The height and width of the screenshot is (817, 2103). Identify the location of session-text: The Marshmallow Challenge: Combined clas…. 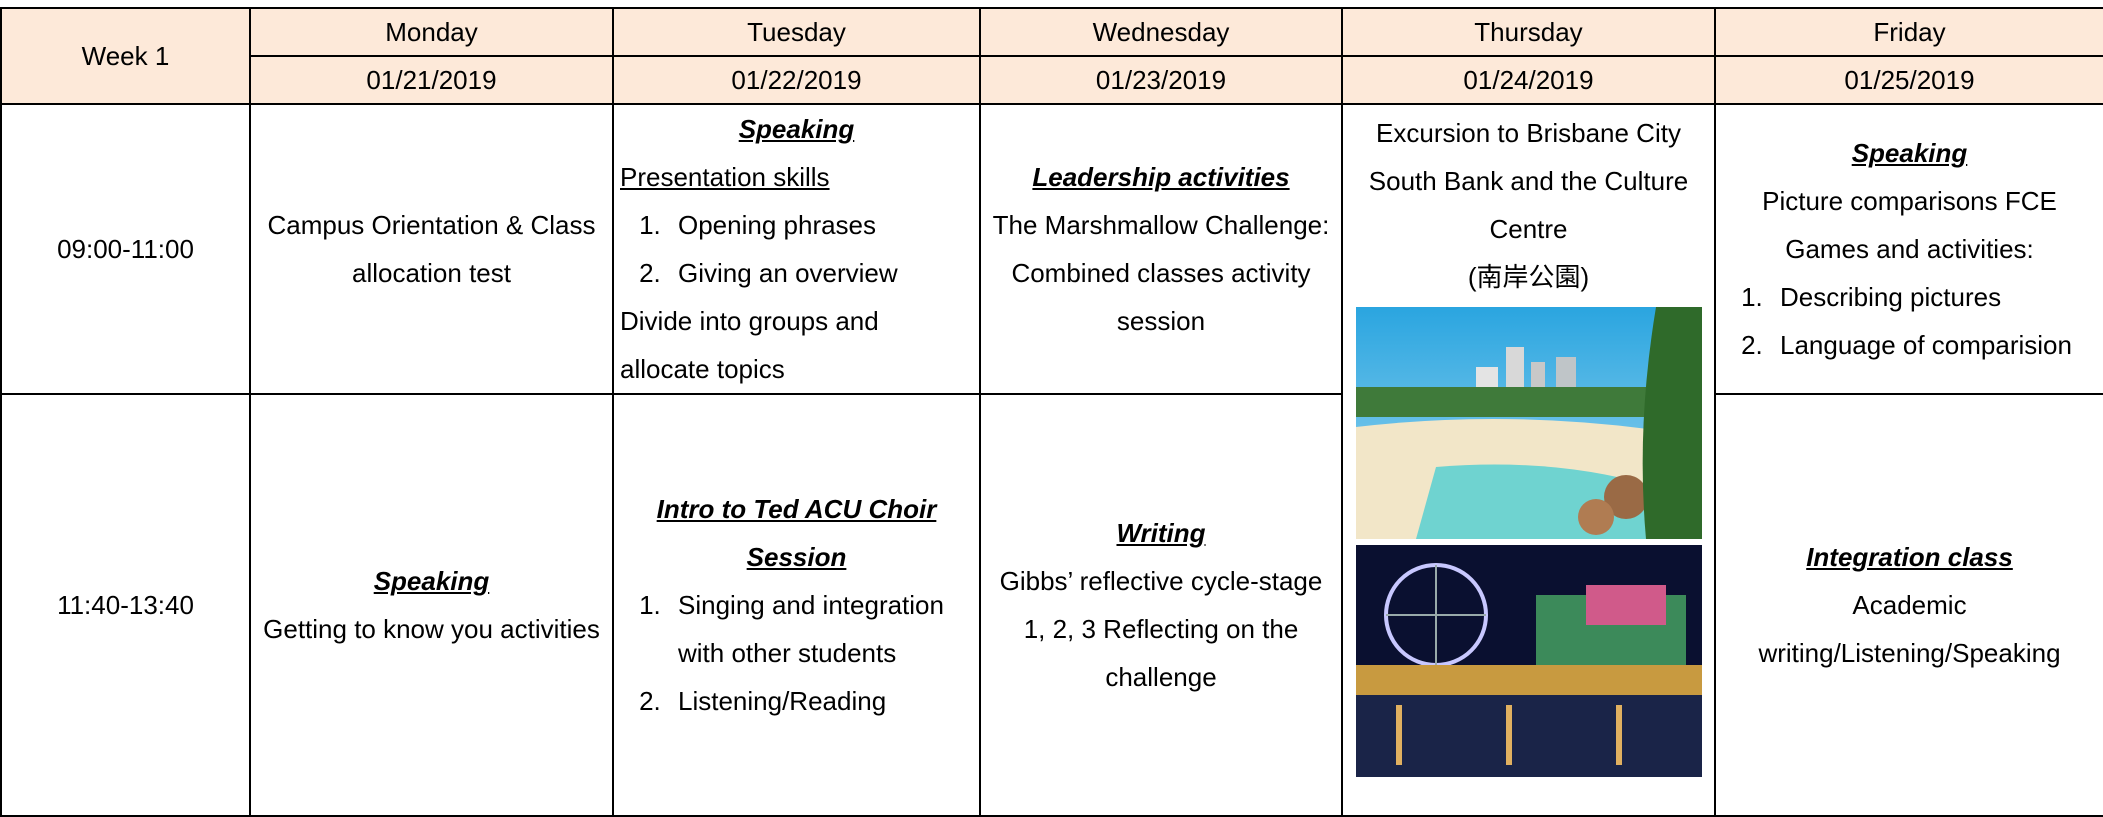
(1161, 273).